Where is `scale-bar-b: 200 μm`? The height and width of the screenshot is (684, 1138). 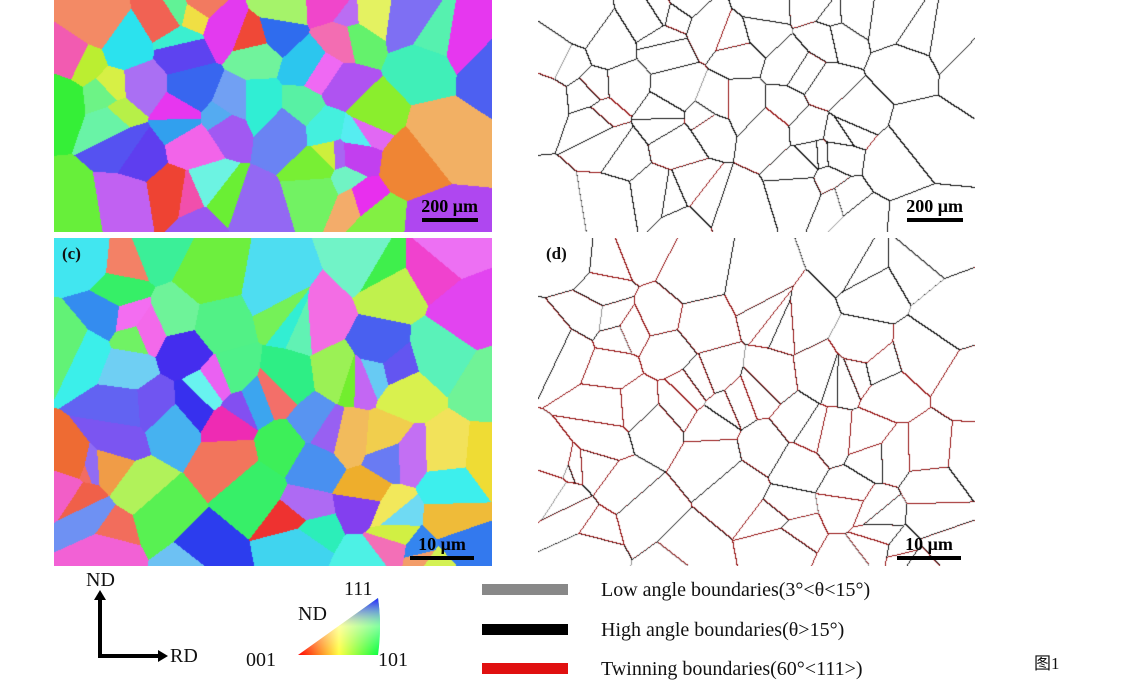
scale-bar-b: 200 μm is located at coordinates (934, 209).